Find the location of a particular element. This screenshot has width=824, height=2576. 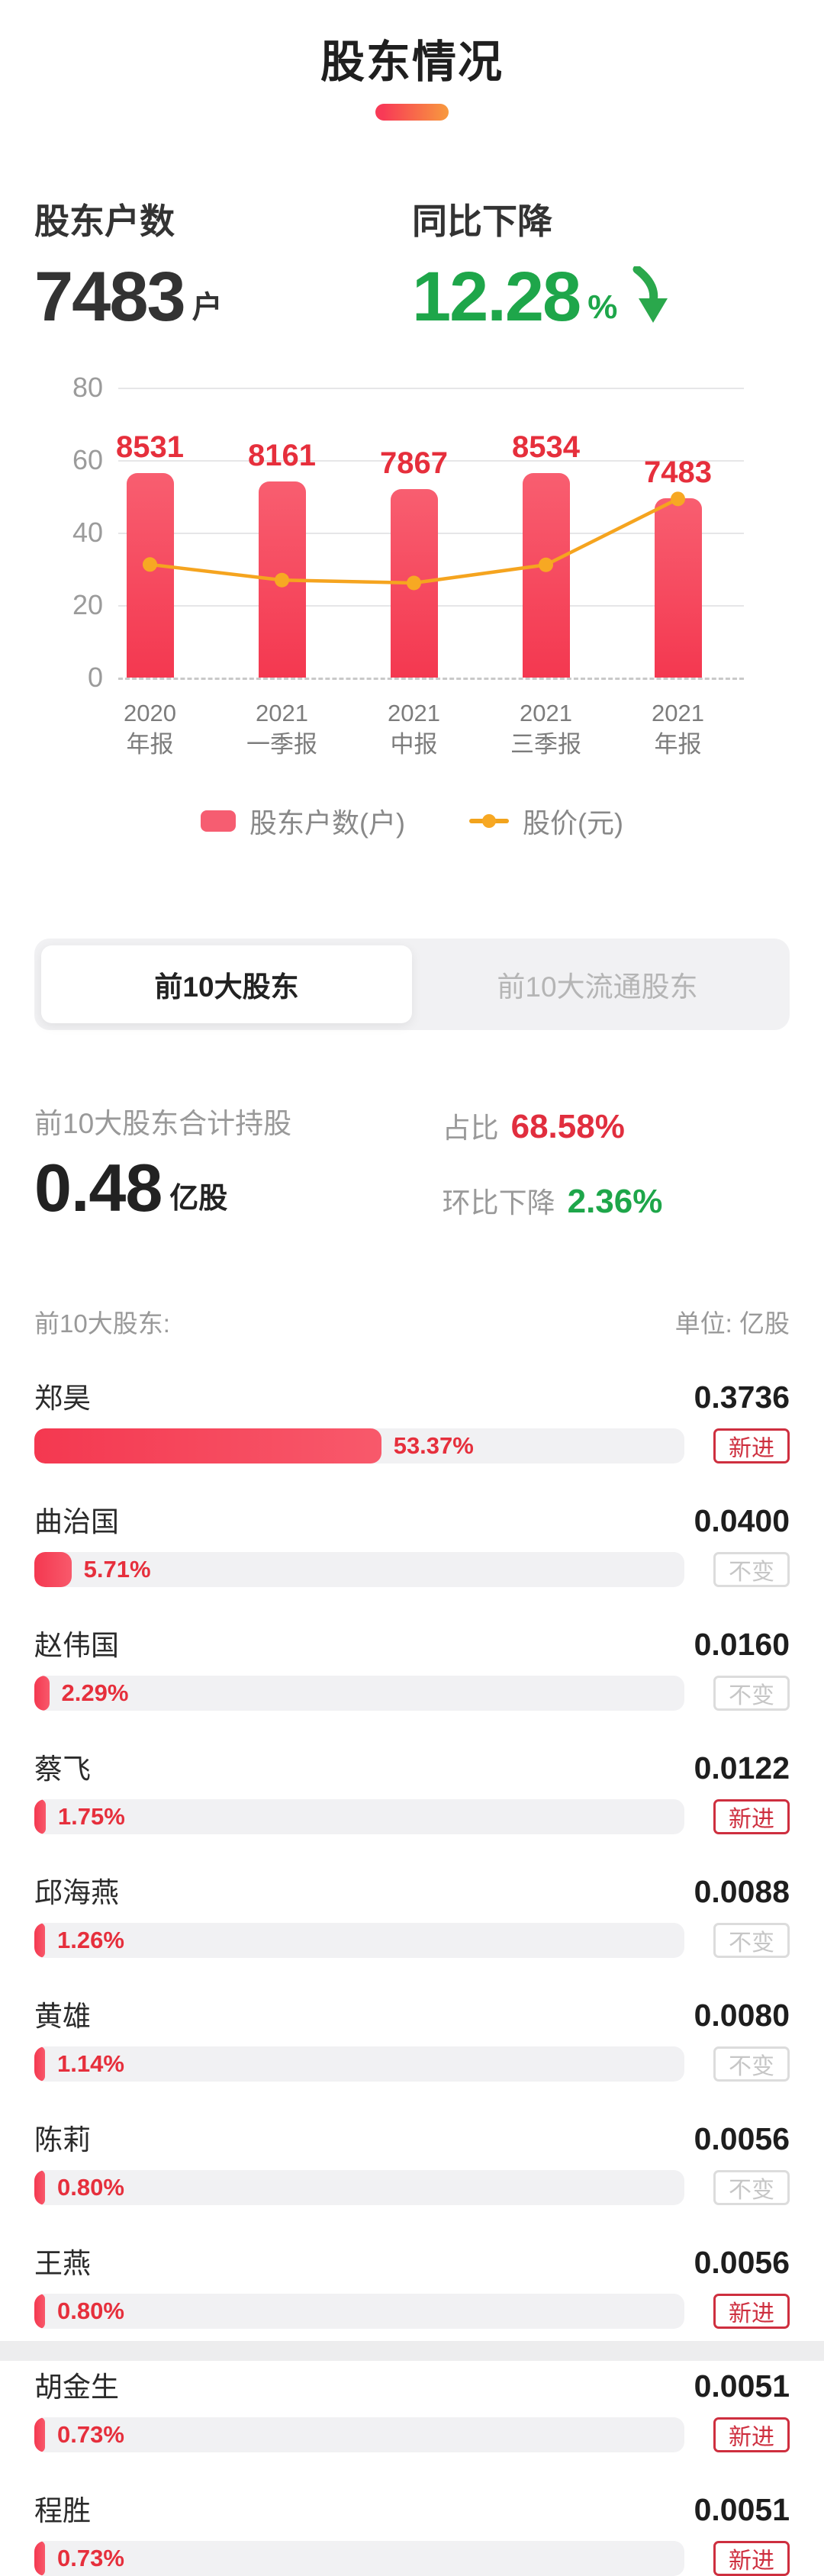

x-axis-label: 2021 三季报 is located at coordinates (545, 729).